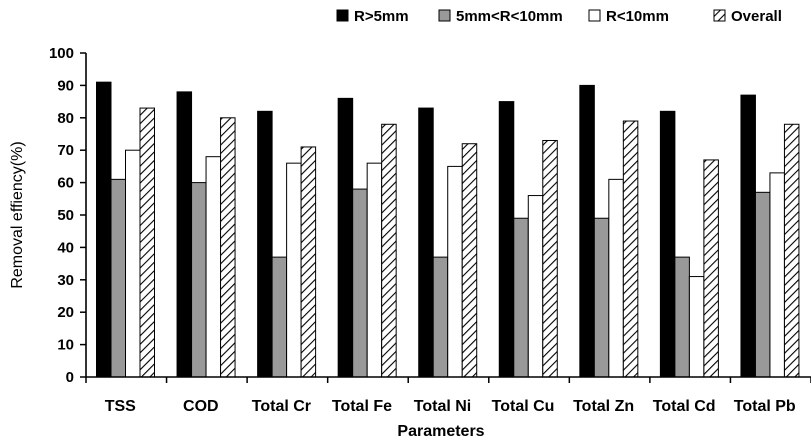  Describe the element at coordinates (228, 247) in the screenshot. I see `bar-Overall-COD` at that location.